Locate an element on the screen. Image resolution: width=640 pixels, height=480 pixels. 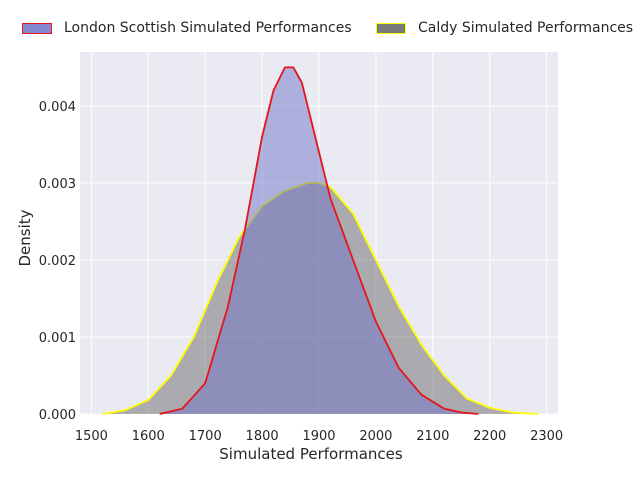
legend-item-london-scottish: London Scottish Simulated Performances is located at coordinates (187, 28).